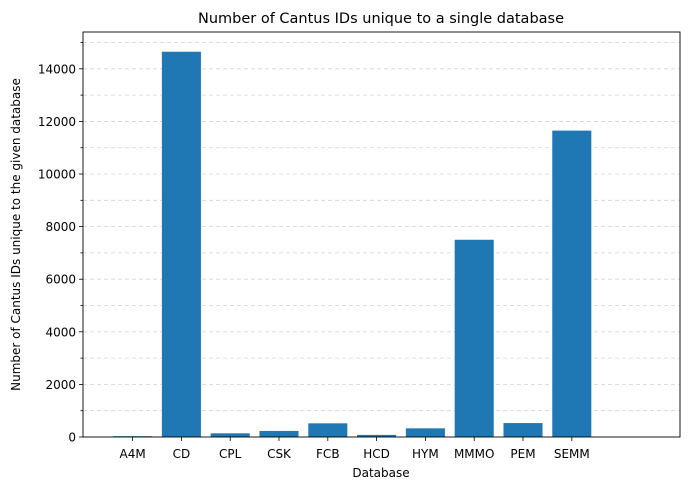 The height and width of the screenshot is (494, 690). What do you see at coordinates (474, 338) in the screenshot?
I see `bar-mmmo` at bounding box center [474, 338].